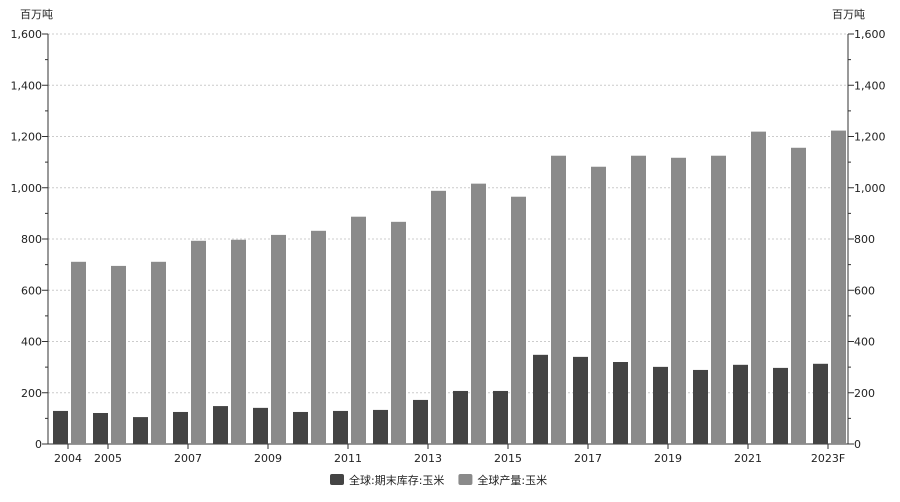 This screenshot has width=900, height=502. Describe the element at coordinates (512, 480) in the screenshot. I see `legend-label: 全球产量:玉米` at that location.